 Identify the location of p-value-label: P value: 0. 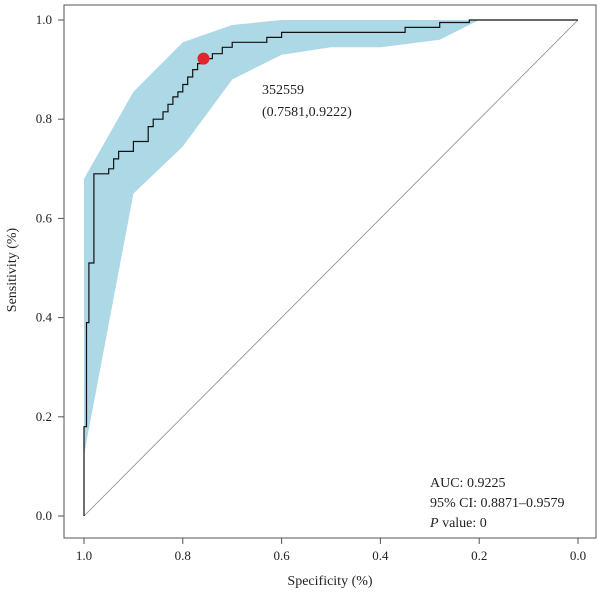
(458, 523).